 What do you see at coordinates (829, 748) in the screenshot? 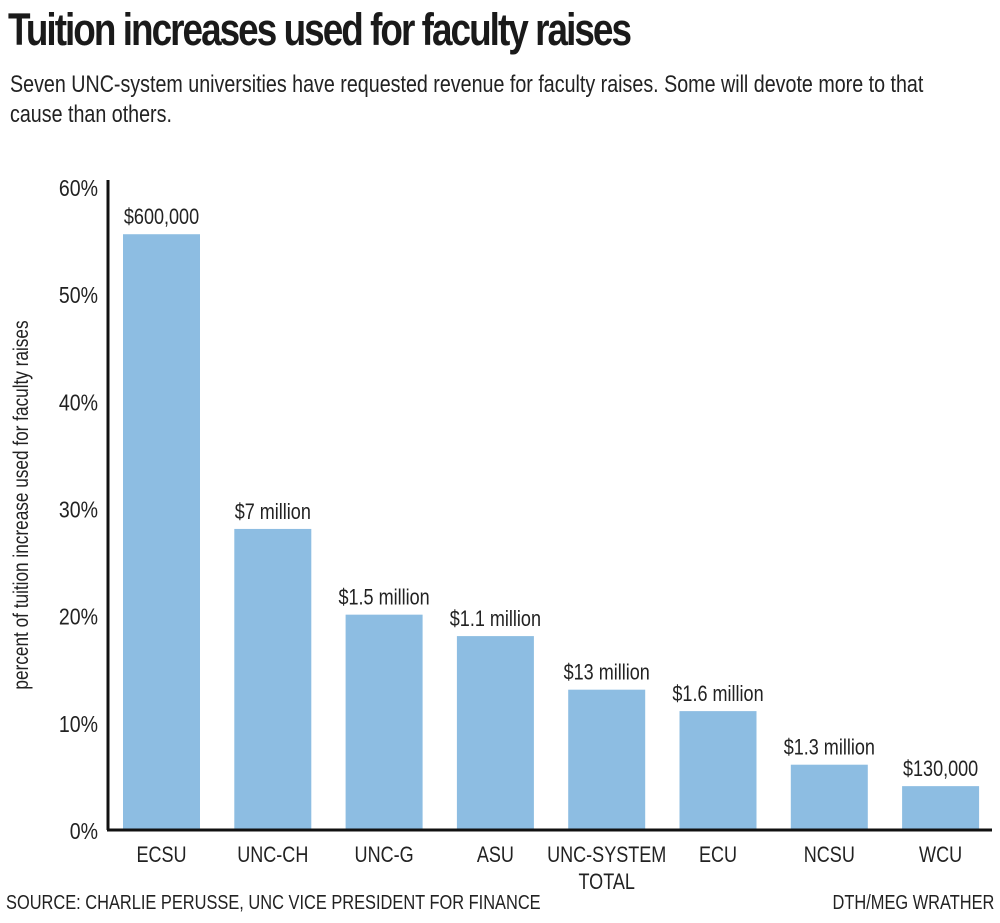
I see `data-label: $1.3 million` at bounding box center [829, 748].